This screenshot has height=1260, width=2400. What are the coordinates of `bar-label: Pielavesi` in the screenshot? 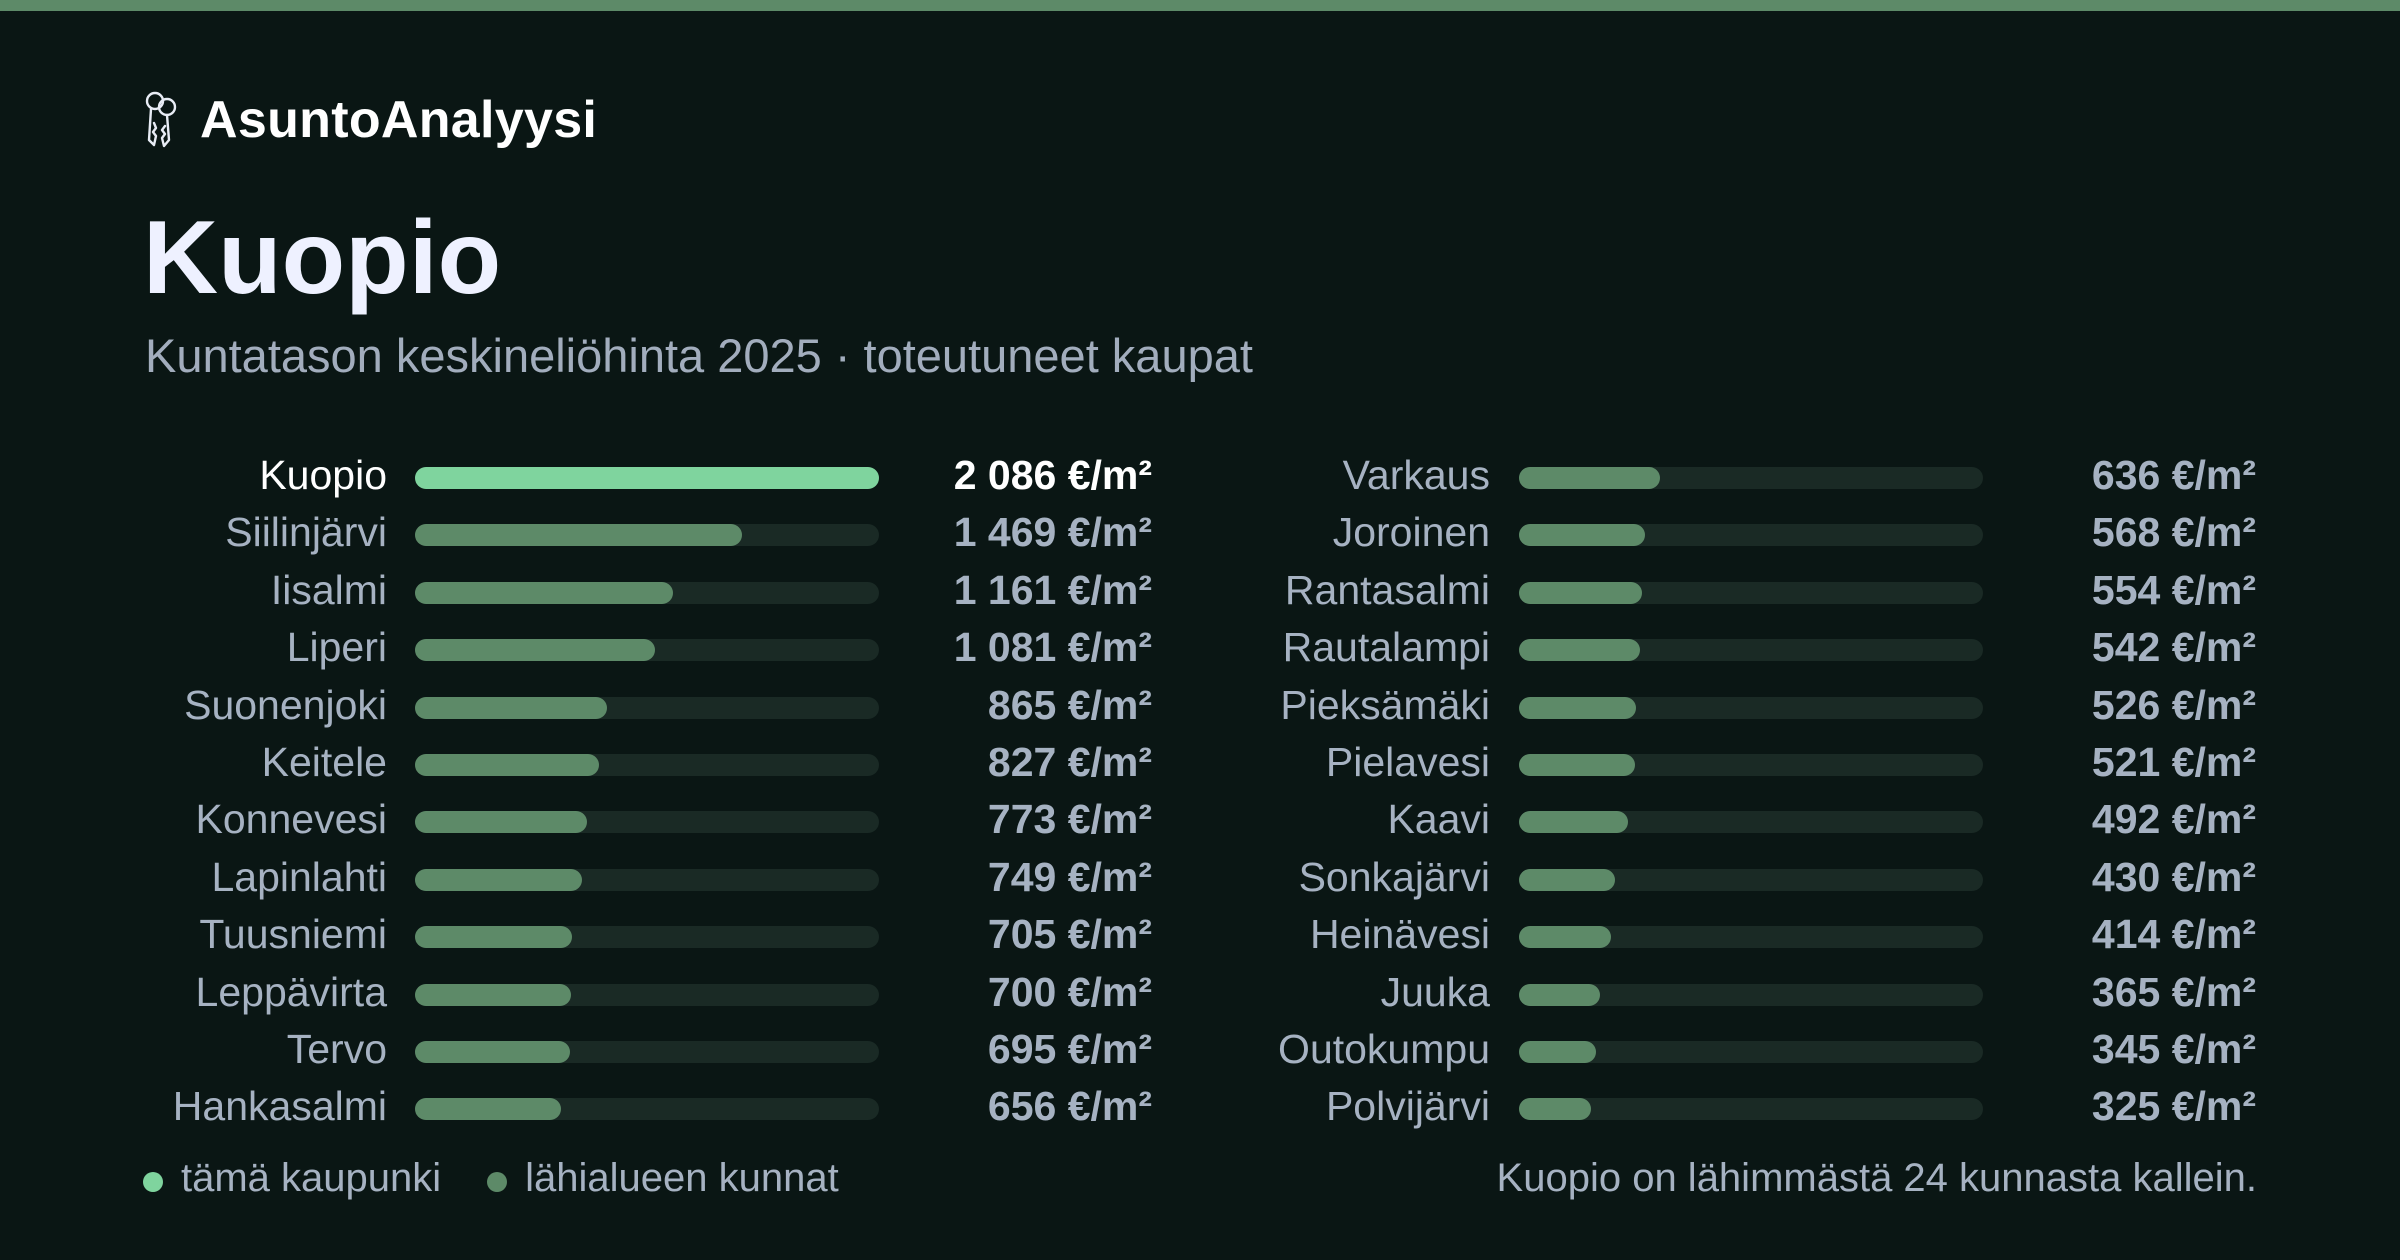 It's located at (1407, 762).